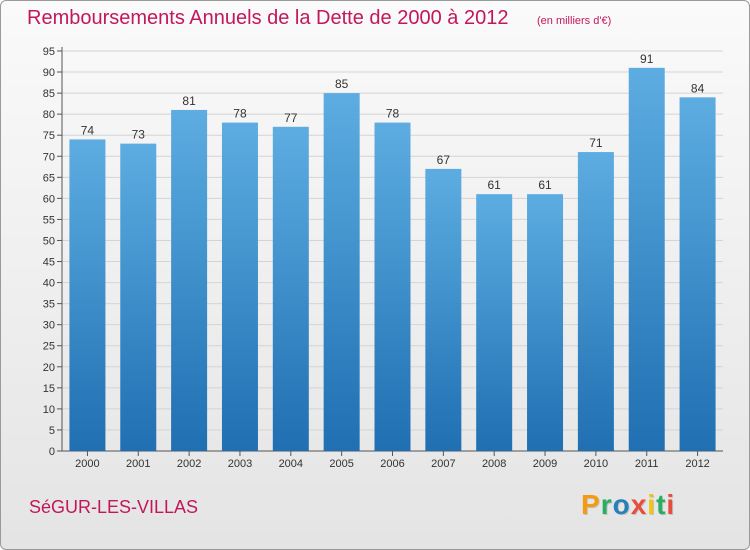 The image size is (750, 550). I want to click on y-tick-label: 15, so click(49, 389).